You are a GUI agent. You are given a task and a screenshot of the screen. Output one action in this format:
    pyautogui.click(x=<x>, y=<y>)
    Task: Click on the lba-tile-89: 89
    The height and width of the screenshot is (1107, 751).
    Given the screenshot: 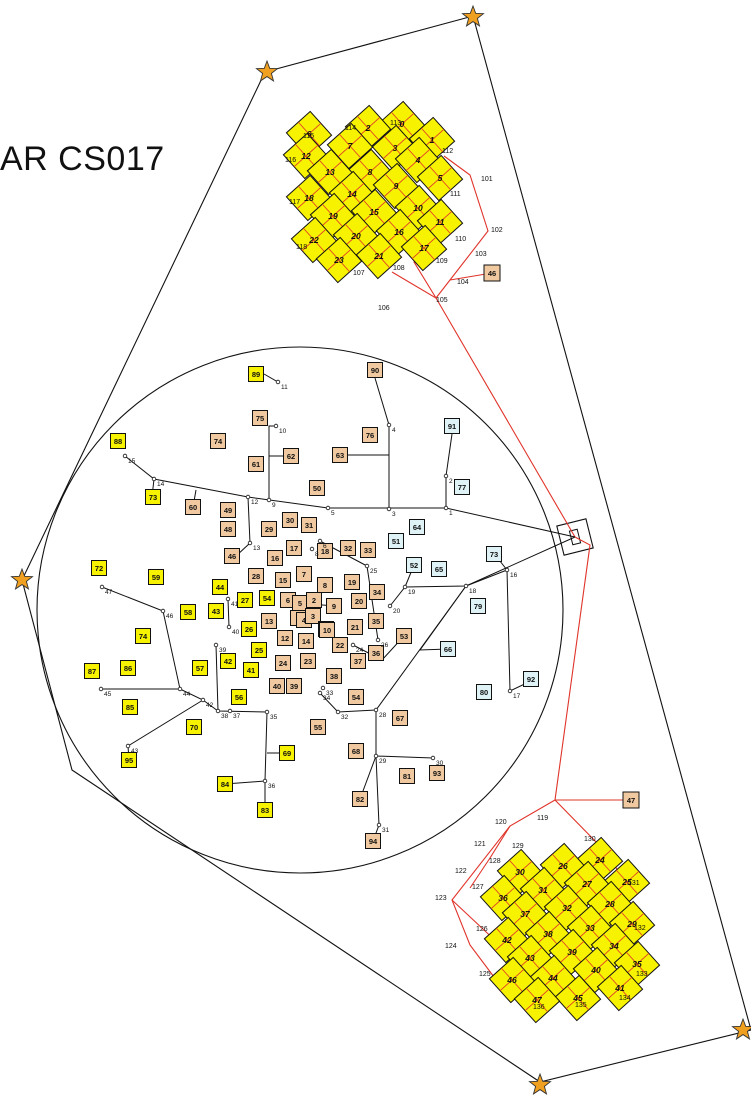 What is the action you would take?
    pyautogui.click(x=256, y=374)
    